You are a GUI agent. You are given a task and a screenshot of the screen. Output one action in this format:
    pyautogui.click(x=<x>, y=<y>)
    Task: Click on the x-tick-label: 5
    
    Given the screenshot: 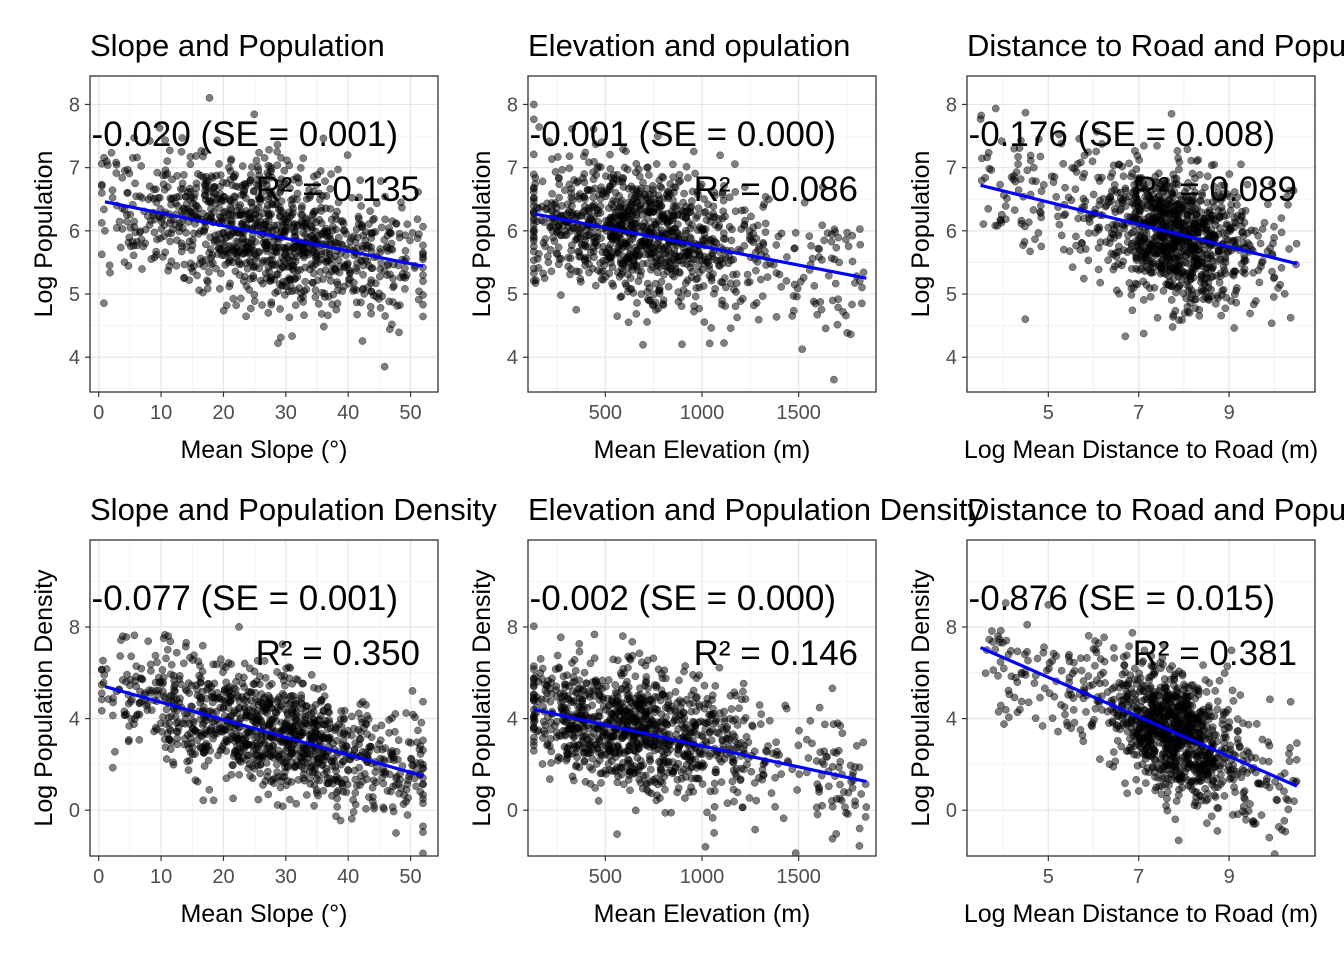 What is the action you would take?
    pyautogui.click(x=1048, y=413)
    